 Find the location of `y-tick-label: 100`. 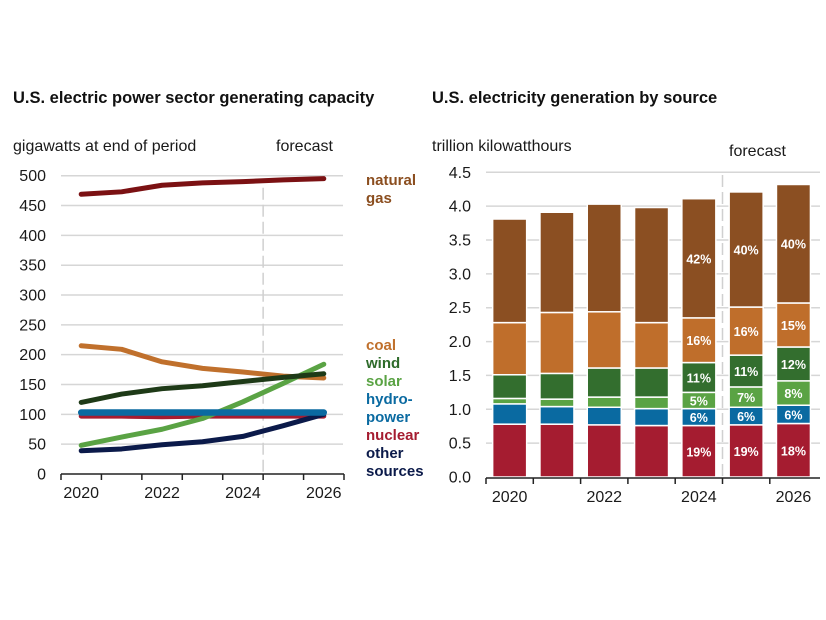

y-tick-label: 100 is located at coordinates (32, 415).